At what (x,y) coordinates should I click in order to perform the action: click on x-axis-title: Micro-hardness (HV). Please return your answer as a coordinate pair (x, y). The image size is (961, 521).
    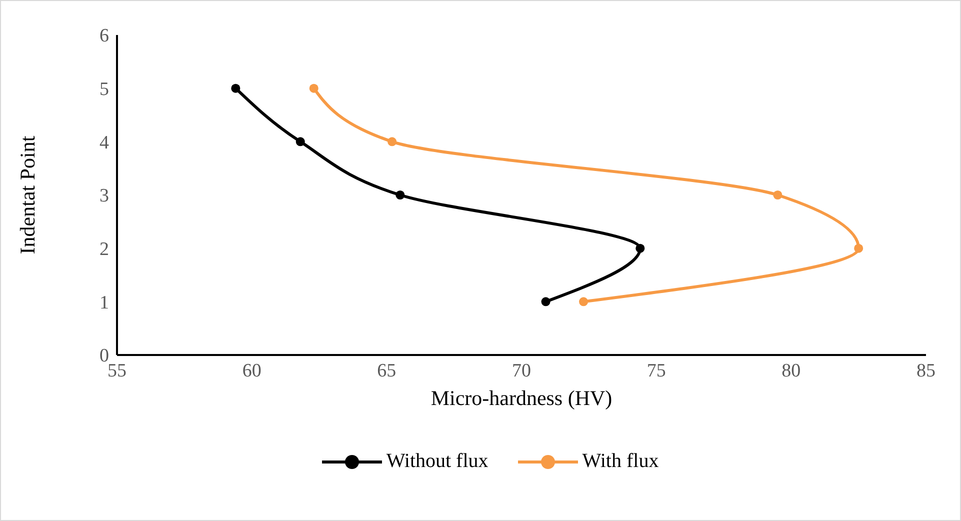
    Looking at the image, I should click on (521, 398).